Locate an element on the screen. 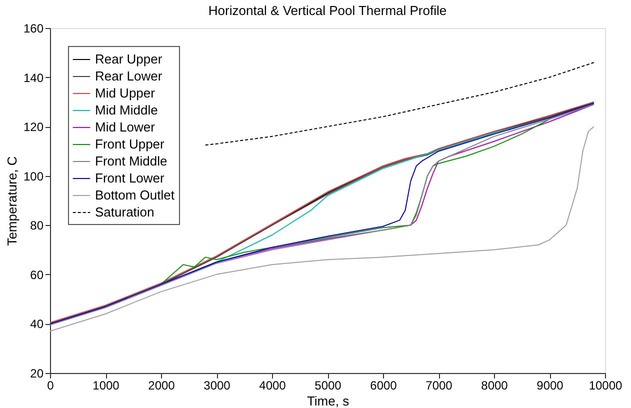 The image size is (631, 408). x-tick-label: 4000 is located at coordinates (272, 385).